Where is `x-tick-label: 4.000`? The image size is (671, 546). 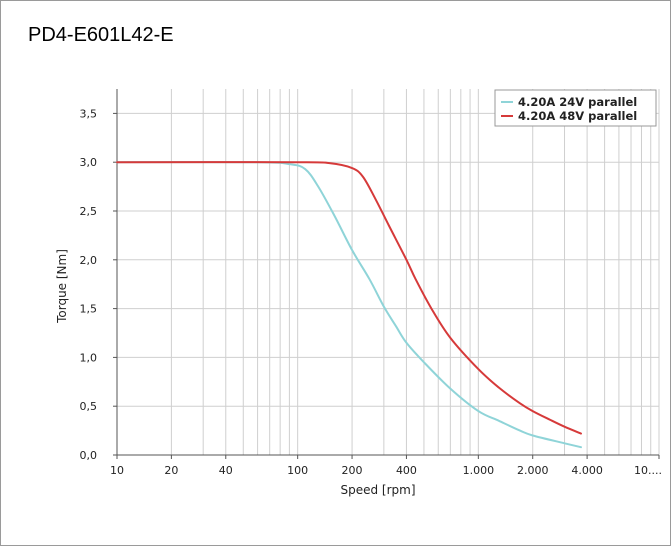 x-tick-label: 4.000 is located at coordinates (587, 470).